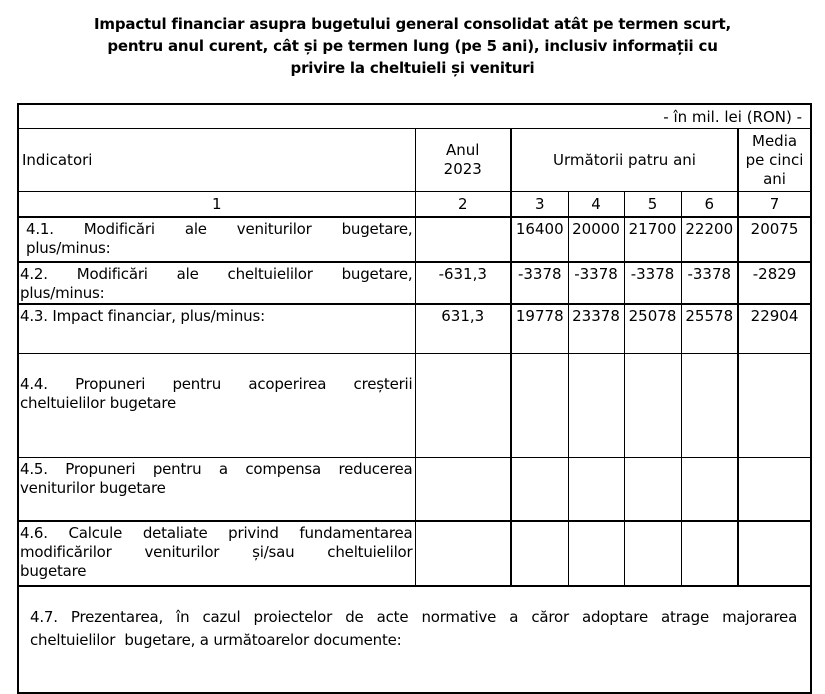  Describe the element at coordinates (412, 68) in the screenshot. I see `title-line: privire la cheltuieli și venituri` at that location.